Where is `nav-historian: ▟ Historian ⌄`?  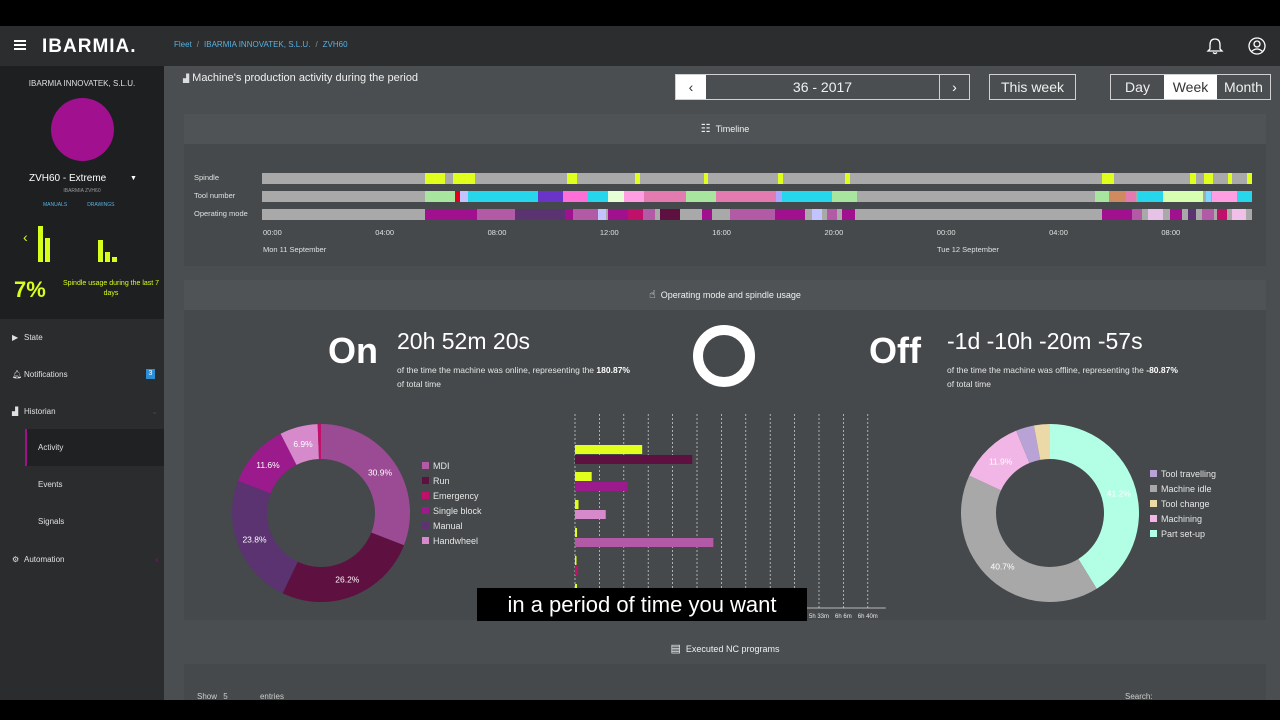
nav-historian: ▟ Historian ⌄ is located at coordinates (82, 411).